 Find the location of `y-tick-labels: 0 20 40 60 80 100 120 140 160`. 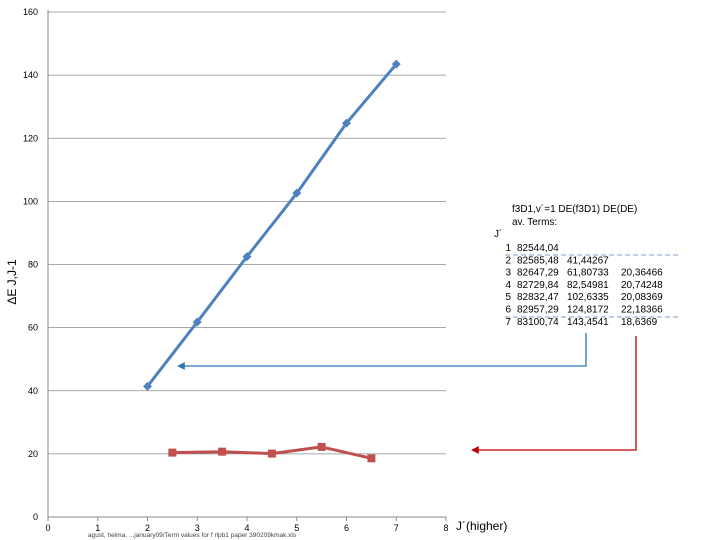

y-tick-labels: 0 20 40 60 80 100 120 140 160 is located at coordinates (30, 264).